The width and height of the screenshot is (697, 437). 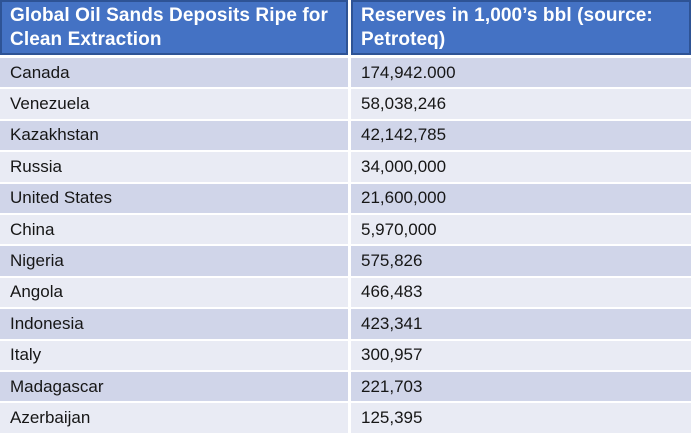 What do you see at coordinates (174, 135) in the screenshot?
I see `country-cell: Kazakhstan` at bounding box center [174, 135].